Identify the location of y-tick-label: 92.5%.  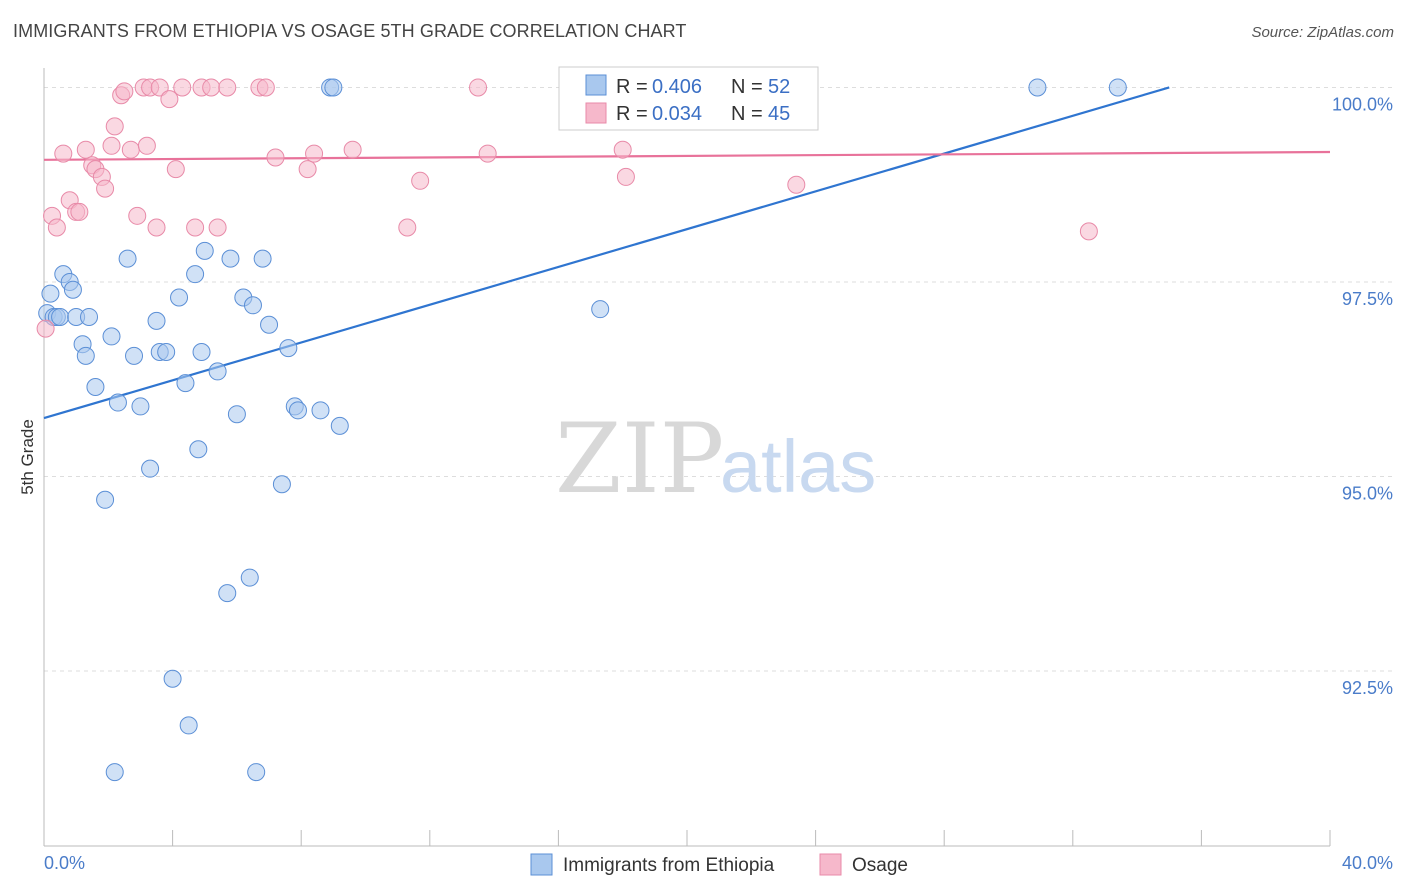
(1367, 688).